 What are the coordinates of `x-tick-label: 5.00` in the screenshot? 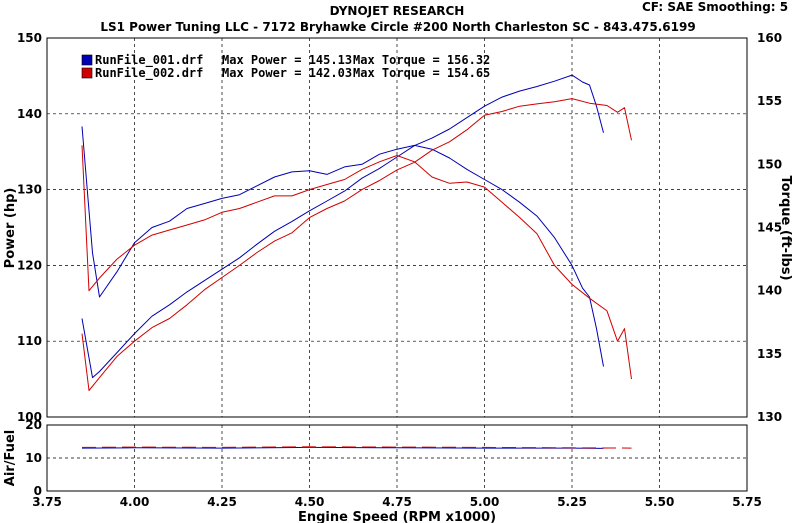 It's located at (485, 502).